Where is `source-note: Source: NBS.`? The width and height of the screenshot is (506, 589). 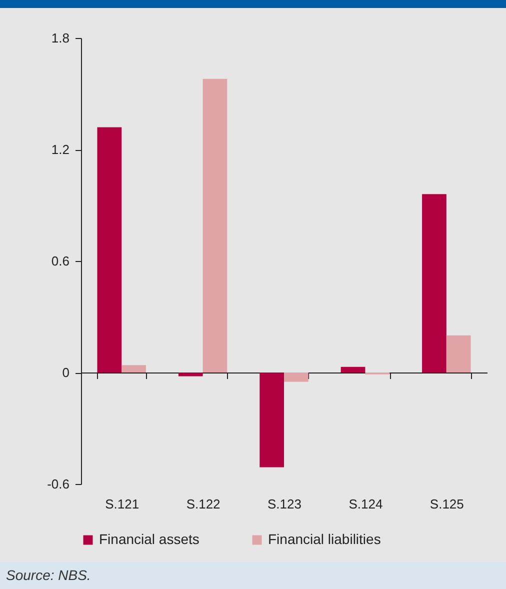 source-note: Source: NBS. is located at coordinates (253, 575).